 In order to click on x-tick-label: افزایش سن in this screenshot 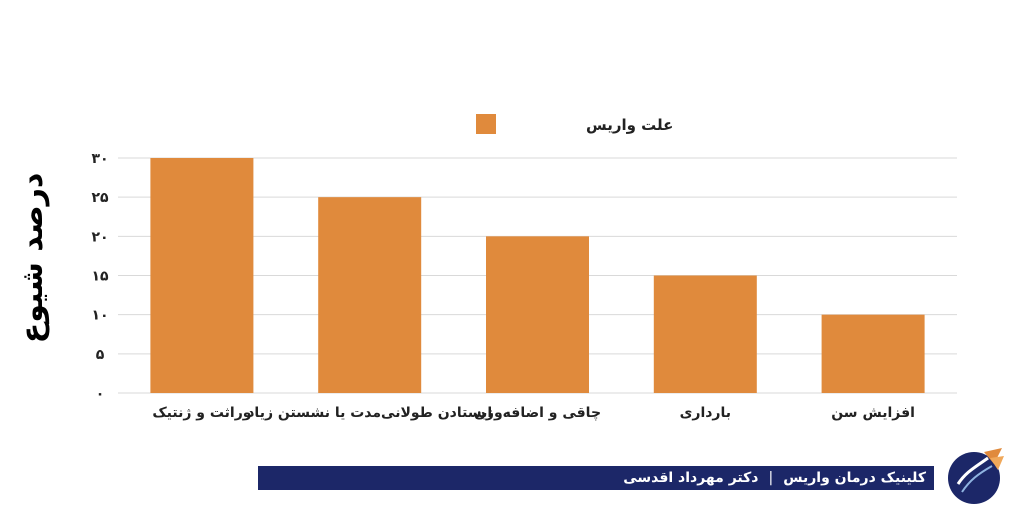, I will do `click(873, 413)`.